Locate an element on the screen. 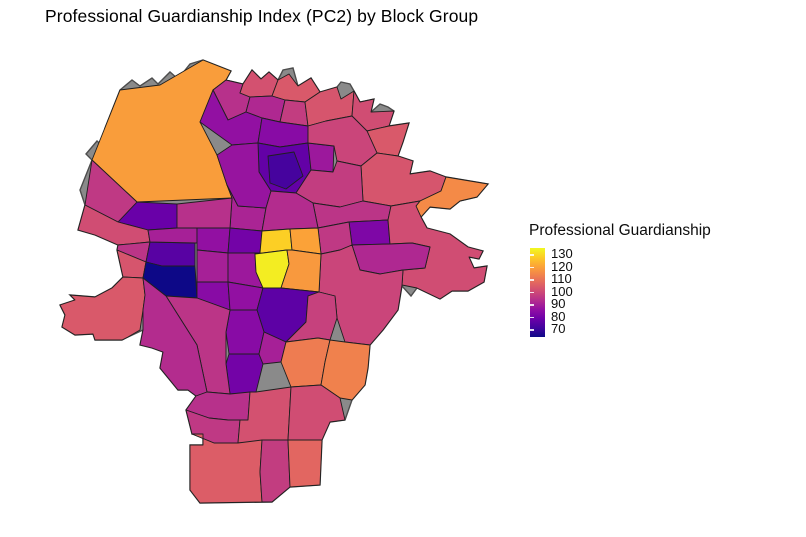  legend-tick-label: 90 is located at coordinates (558, 303).